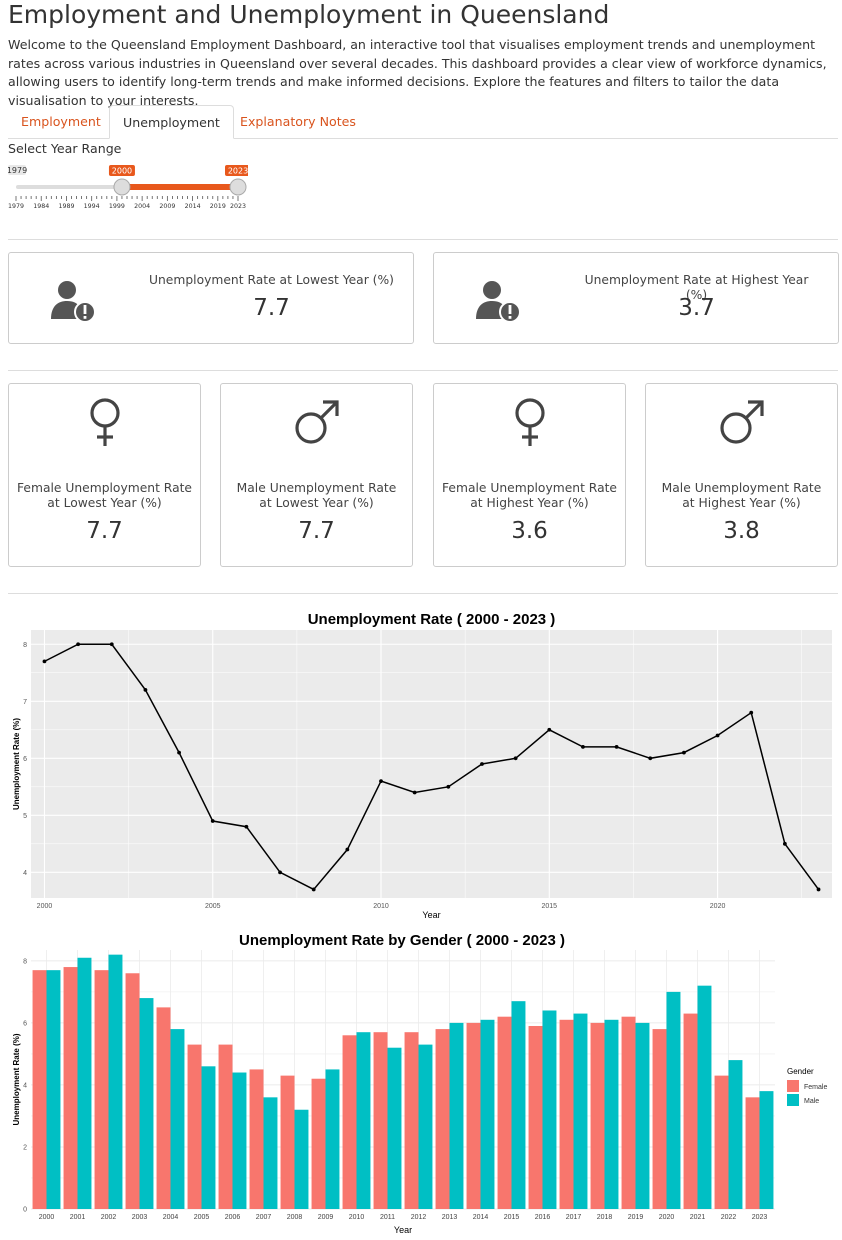  I want to click on slider-to-badge, so click(236, 170).